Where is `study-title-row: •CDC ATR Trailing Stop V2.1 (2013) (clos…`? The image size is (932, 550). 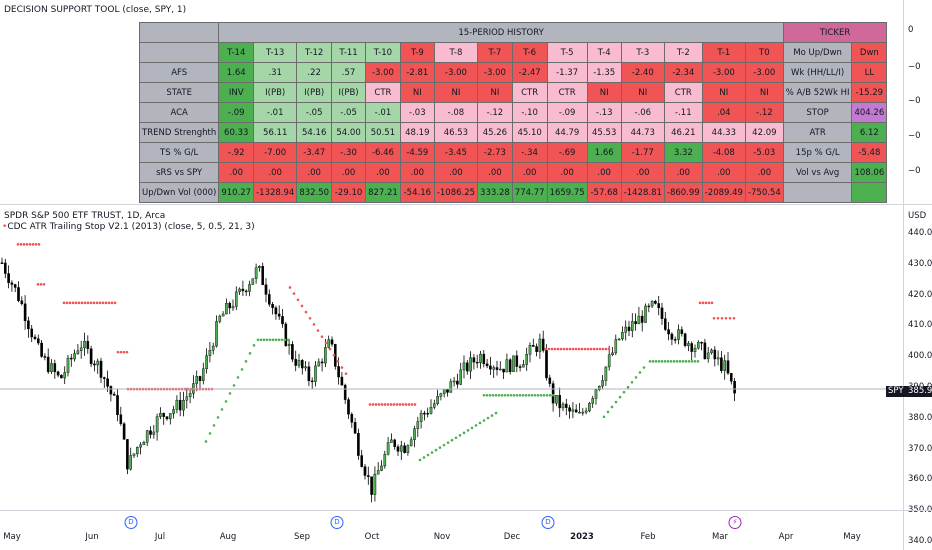
study-title-row: •CDC ATR Trailing Stop V2.1 (2013) (clos… is located at coordinates (128, 227).